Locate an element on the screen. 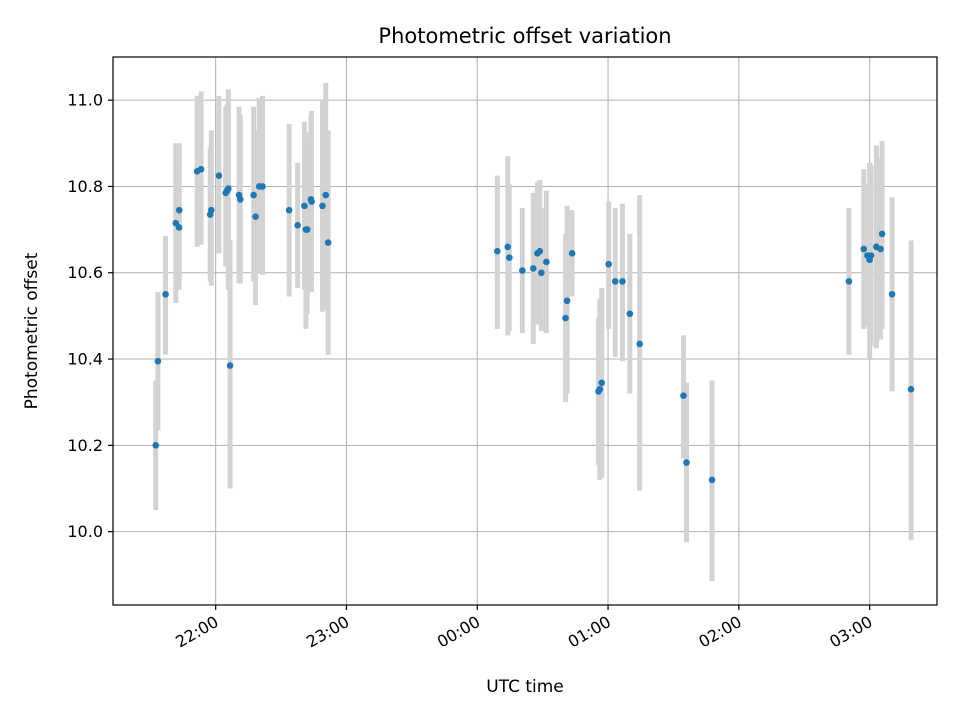  y-tick-label: 10.8 is located at coordinates (85, 186).